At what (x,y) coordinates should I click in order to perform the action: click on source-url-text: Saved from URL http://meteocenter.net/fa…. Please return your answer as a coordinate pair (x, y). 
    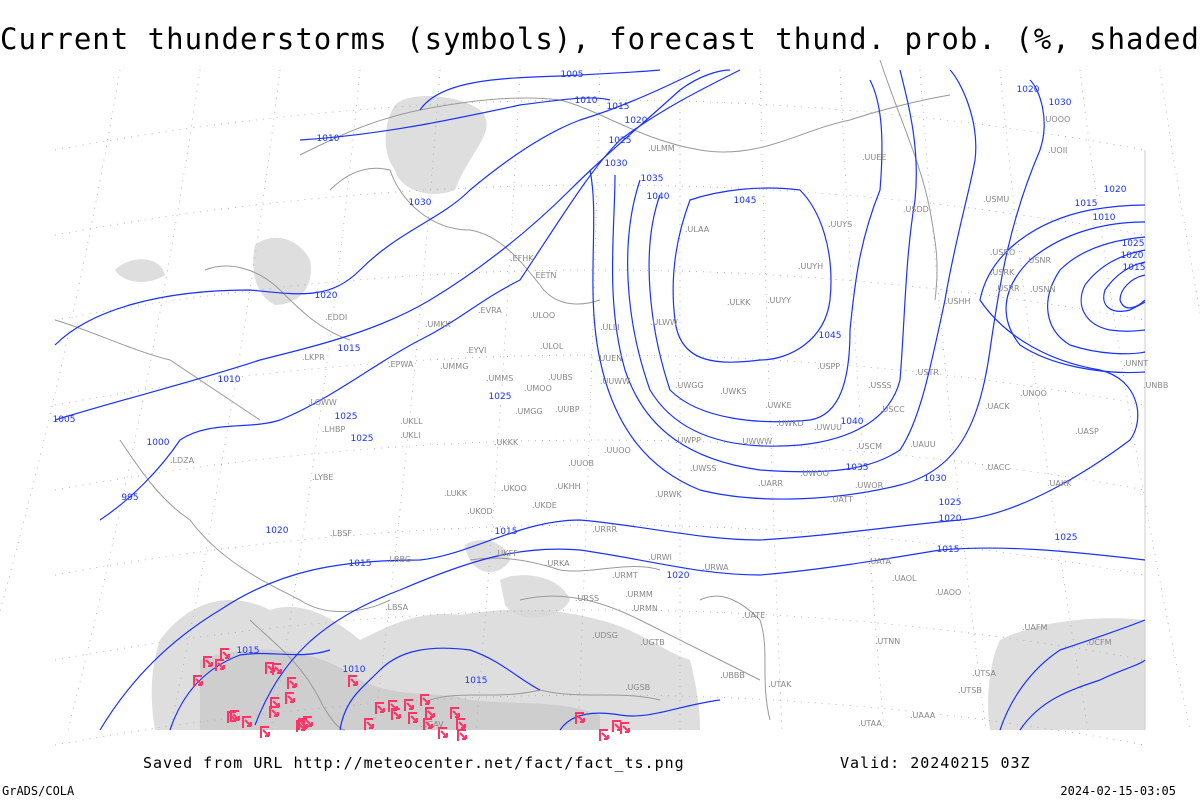
    Looking at the image, I should click on (414, 763).